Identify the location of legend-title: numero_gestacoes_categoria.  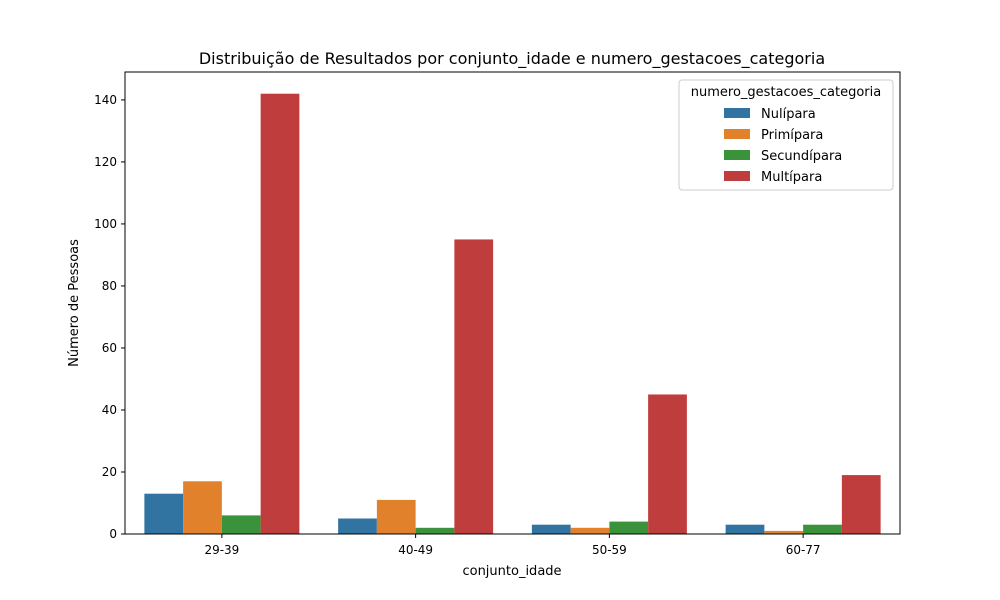
(786, 92).